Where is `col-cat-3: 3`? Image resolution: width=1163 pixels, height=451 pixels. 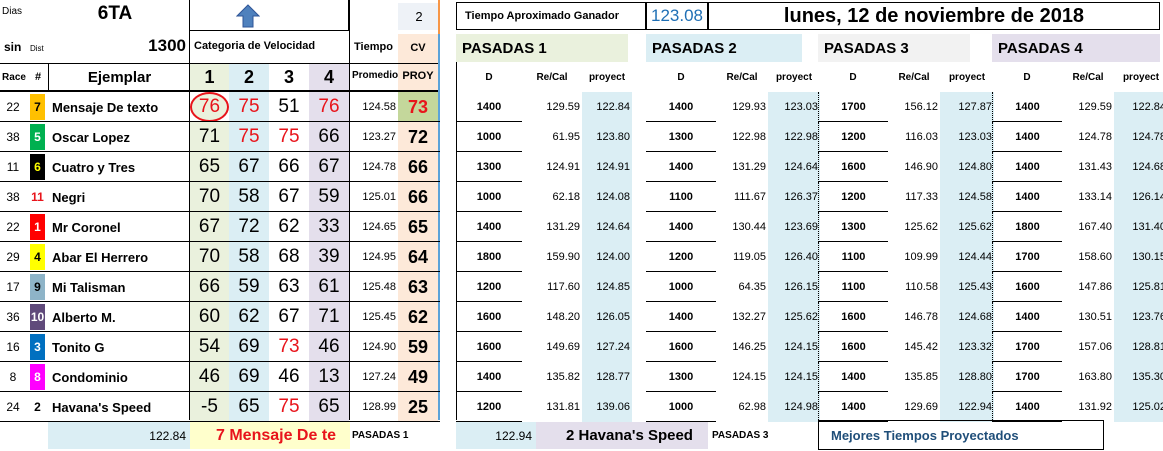 col-cat-3: 3 is located at coordinates (289, 77).